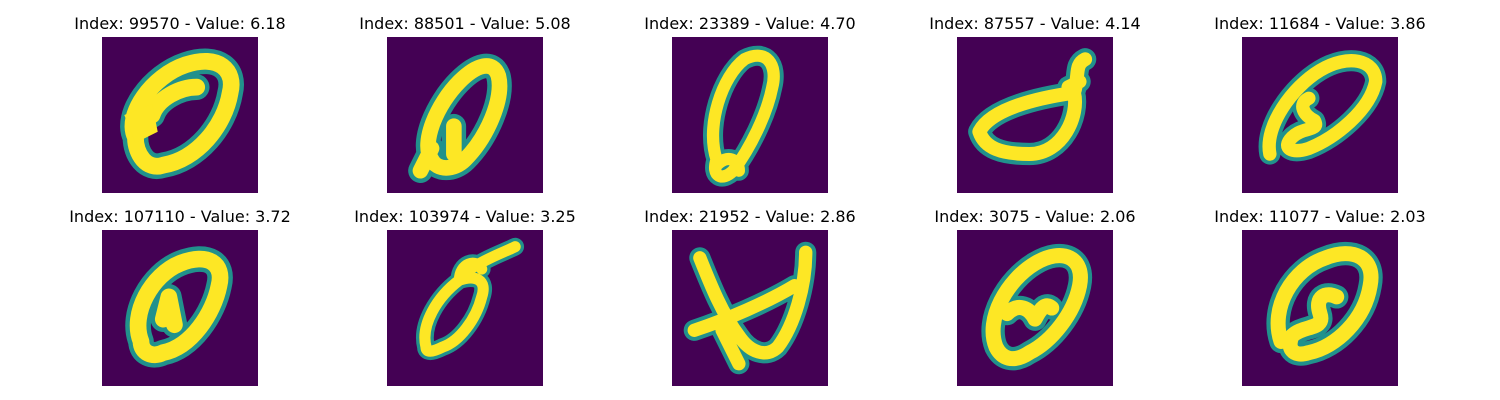  What do you see at coordinates (1035, 216) in the screenshot?
I see `panel-title: Index: 3075 - Value: 2.06` at bounding box center [1035, 216].